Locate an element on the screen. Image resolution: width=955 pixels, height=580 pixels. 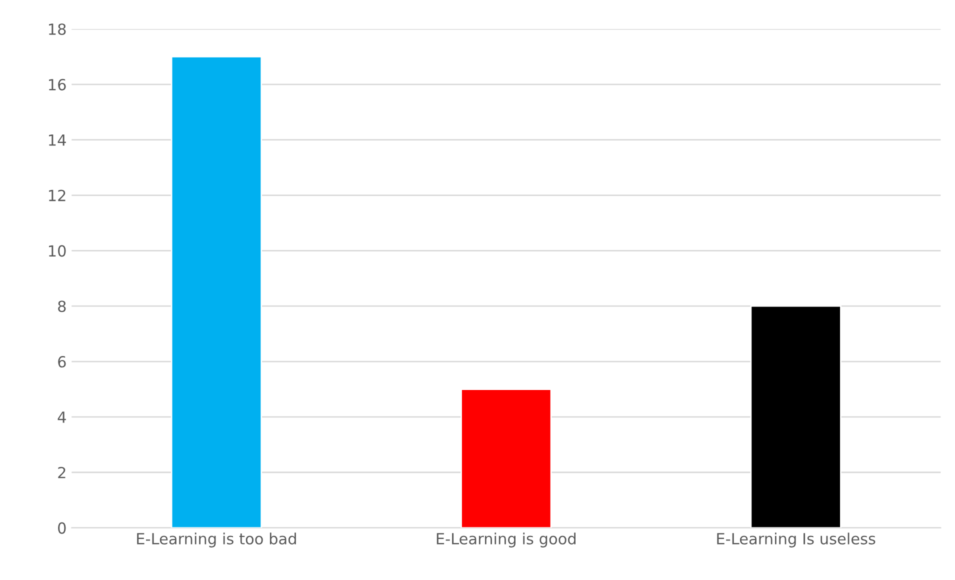
y-tick-label: 16 is located at coordinates (57, 84).